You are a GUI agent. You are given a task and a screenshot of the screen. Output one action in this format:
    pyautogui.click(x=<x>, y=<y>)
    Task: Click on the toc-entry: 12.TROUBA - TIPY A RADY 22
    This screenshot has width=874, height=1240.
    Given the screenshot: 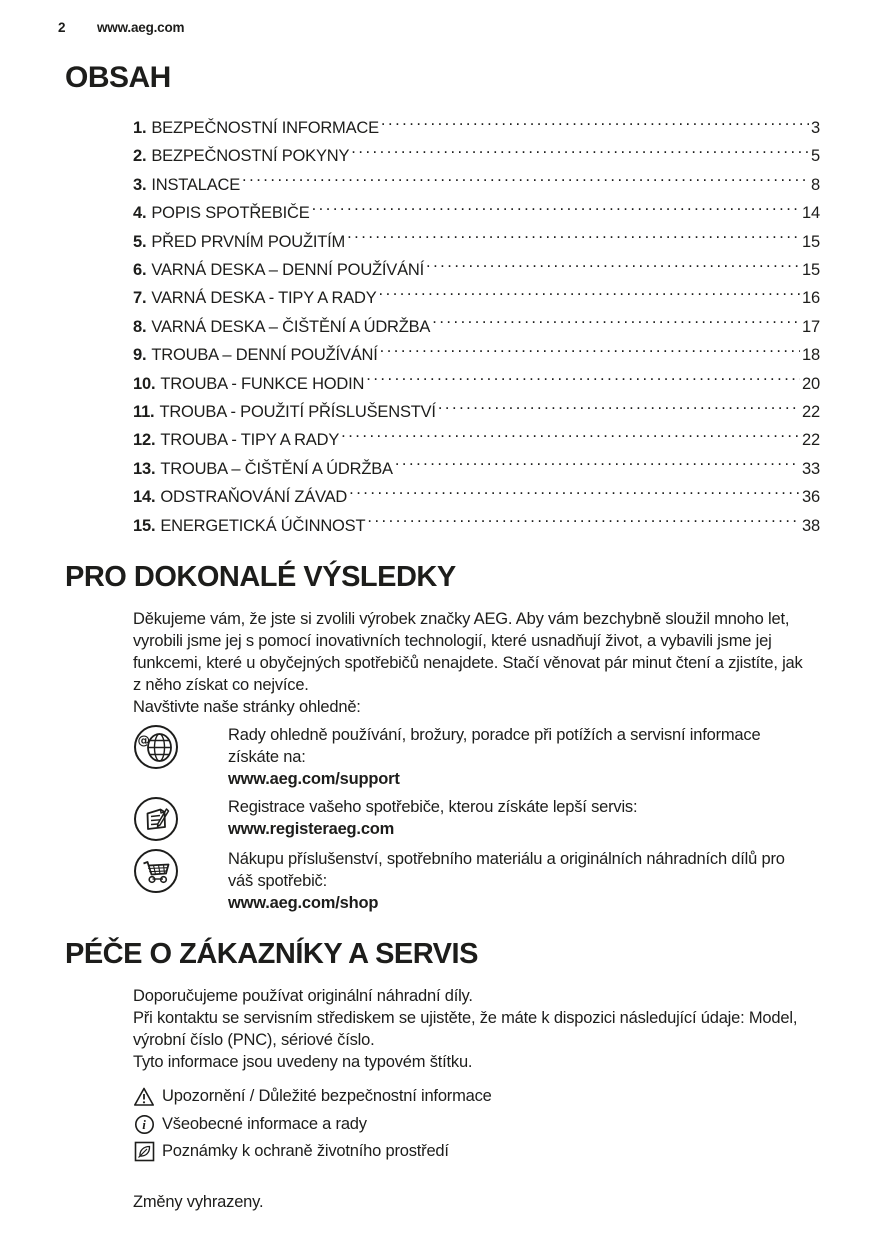 What is the action you would take?
    pyautogui.click(x=476, y=437)
    